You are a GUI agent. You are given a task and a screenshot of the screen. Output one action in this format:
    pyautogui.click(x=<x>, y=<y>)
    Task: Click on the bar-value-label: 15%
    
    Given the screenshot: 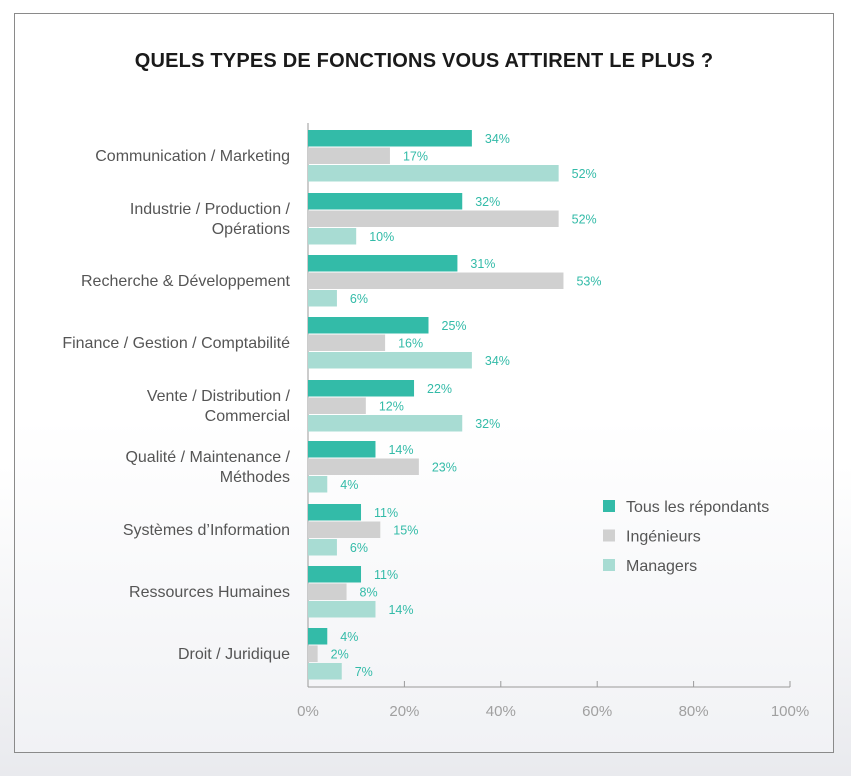 What is the action you would take?
    pyautogui.click(x=405, y=530)
    